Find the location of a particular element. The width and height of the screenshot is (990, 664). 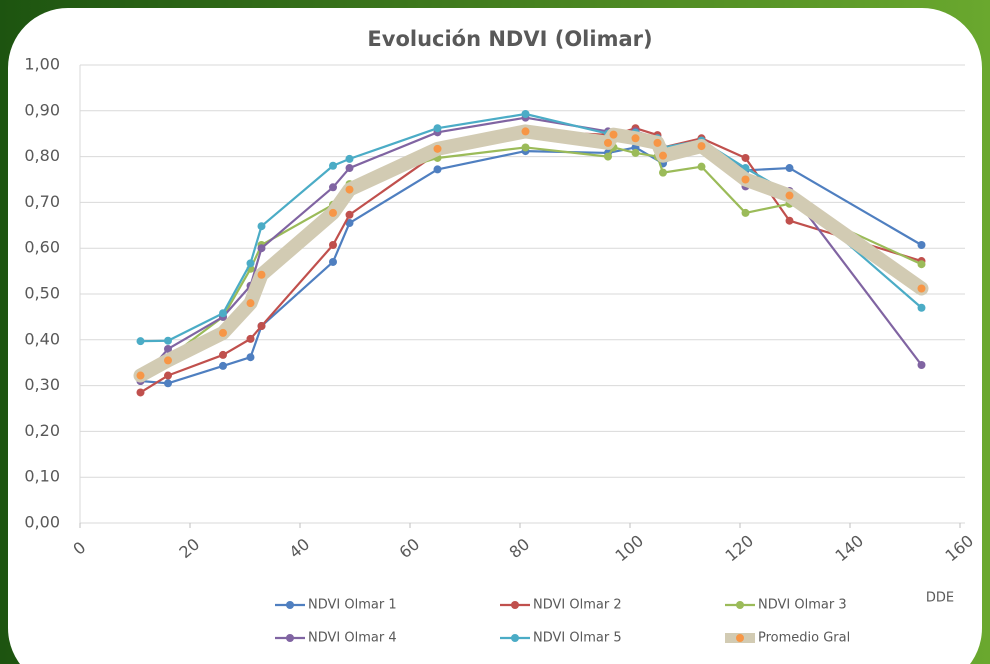

y-tick-label: 0,50 is located at coordinates (42, 293).